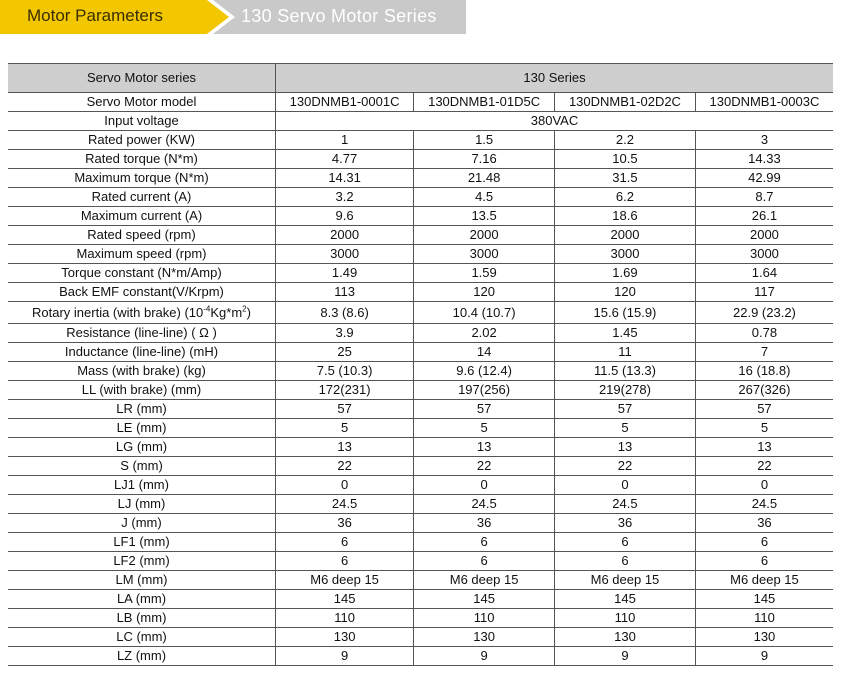  What do you see at coordinates (763, 292) in the screenshot?
I see `row-value: 117` at bounding box center [763, 292].